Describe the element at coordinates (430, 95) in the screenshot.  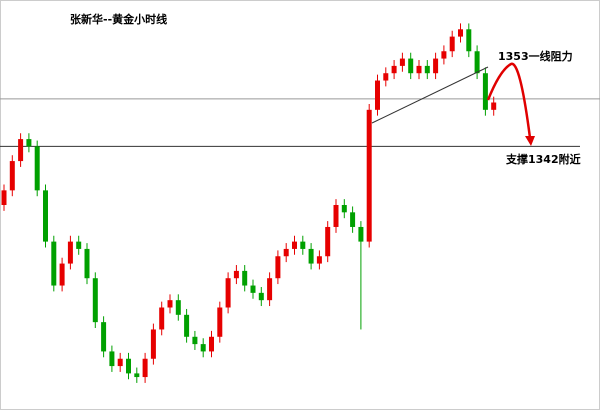
I see `trend-line` at that location.